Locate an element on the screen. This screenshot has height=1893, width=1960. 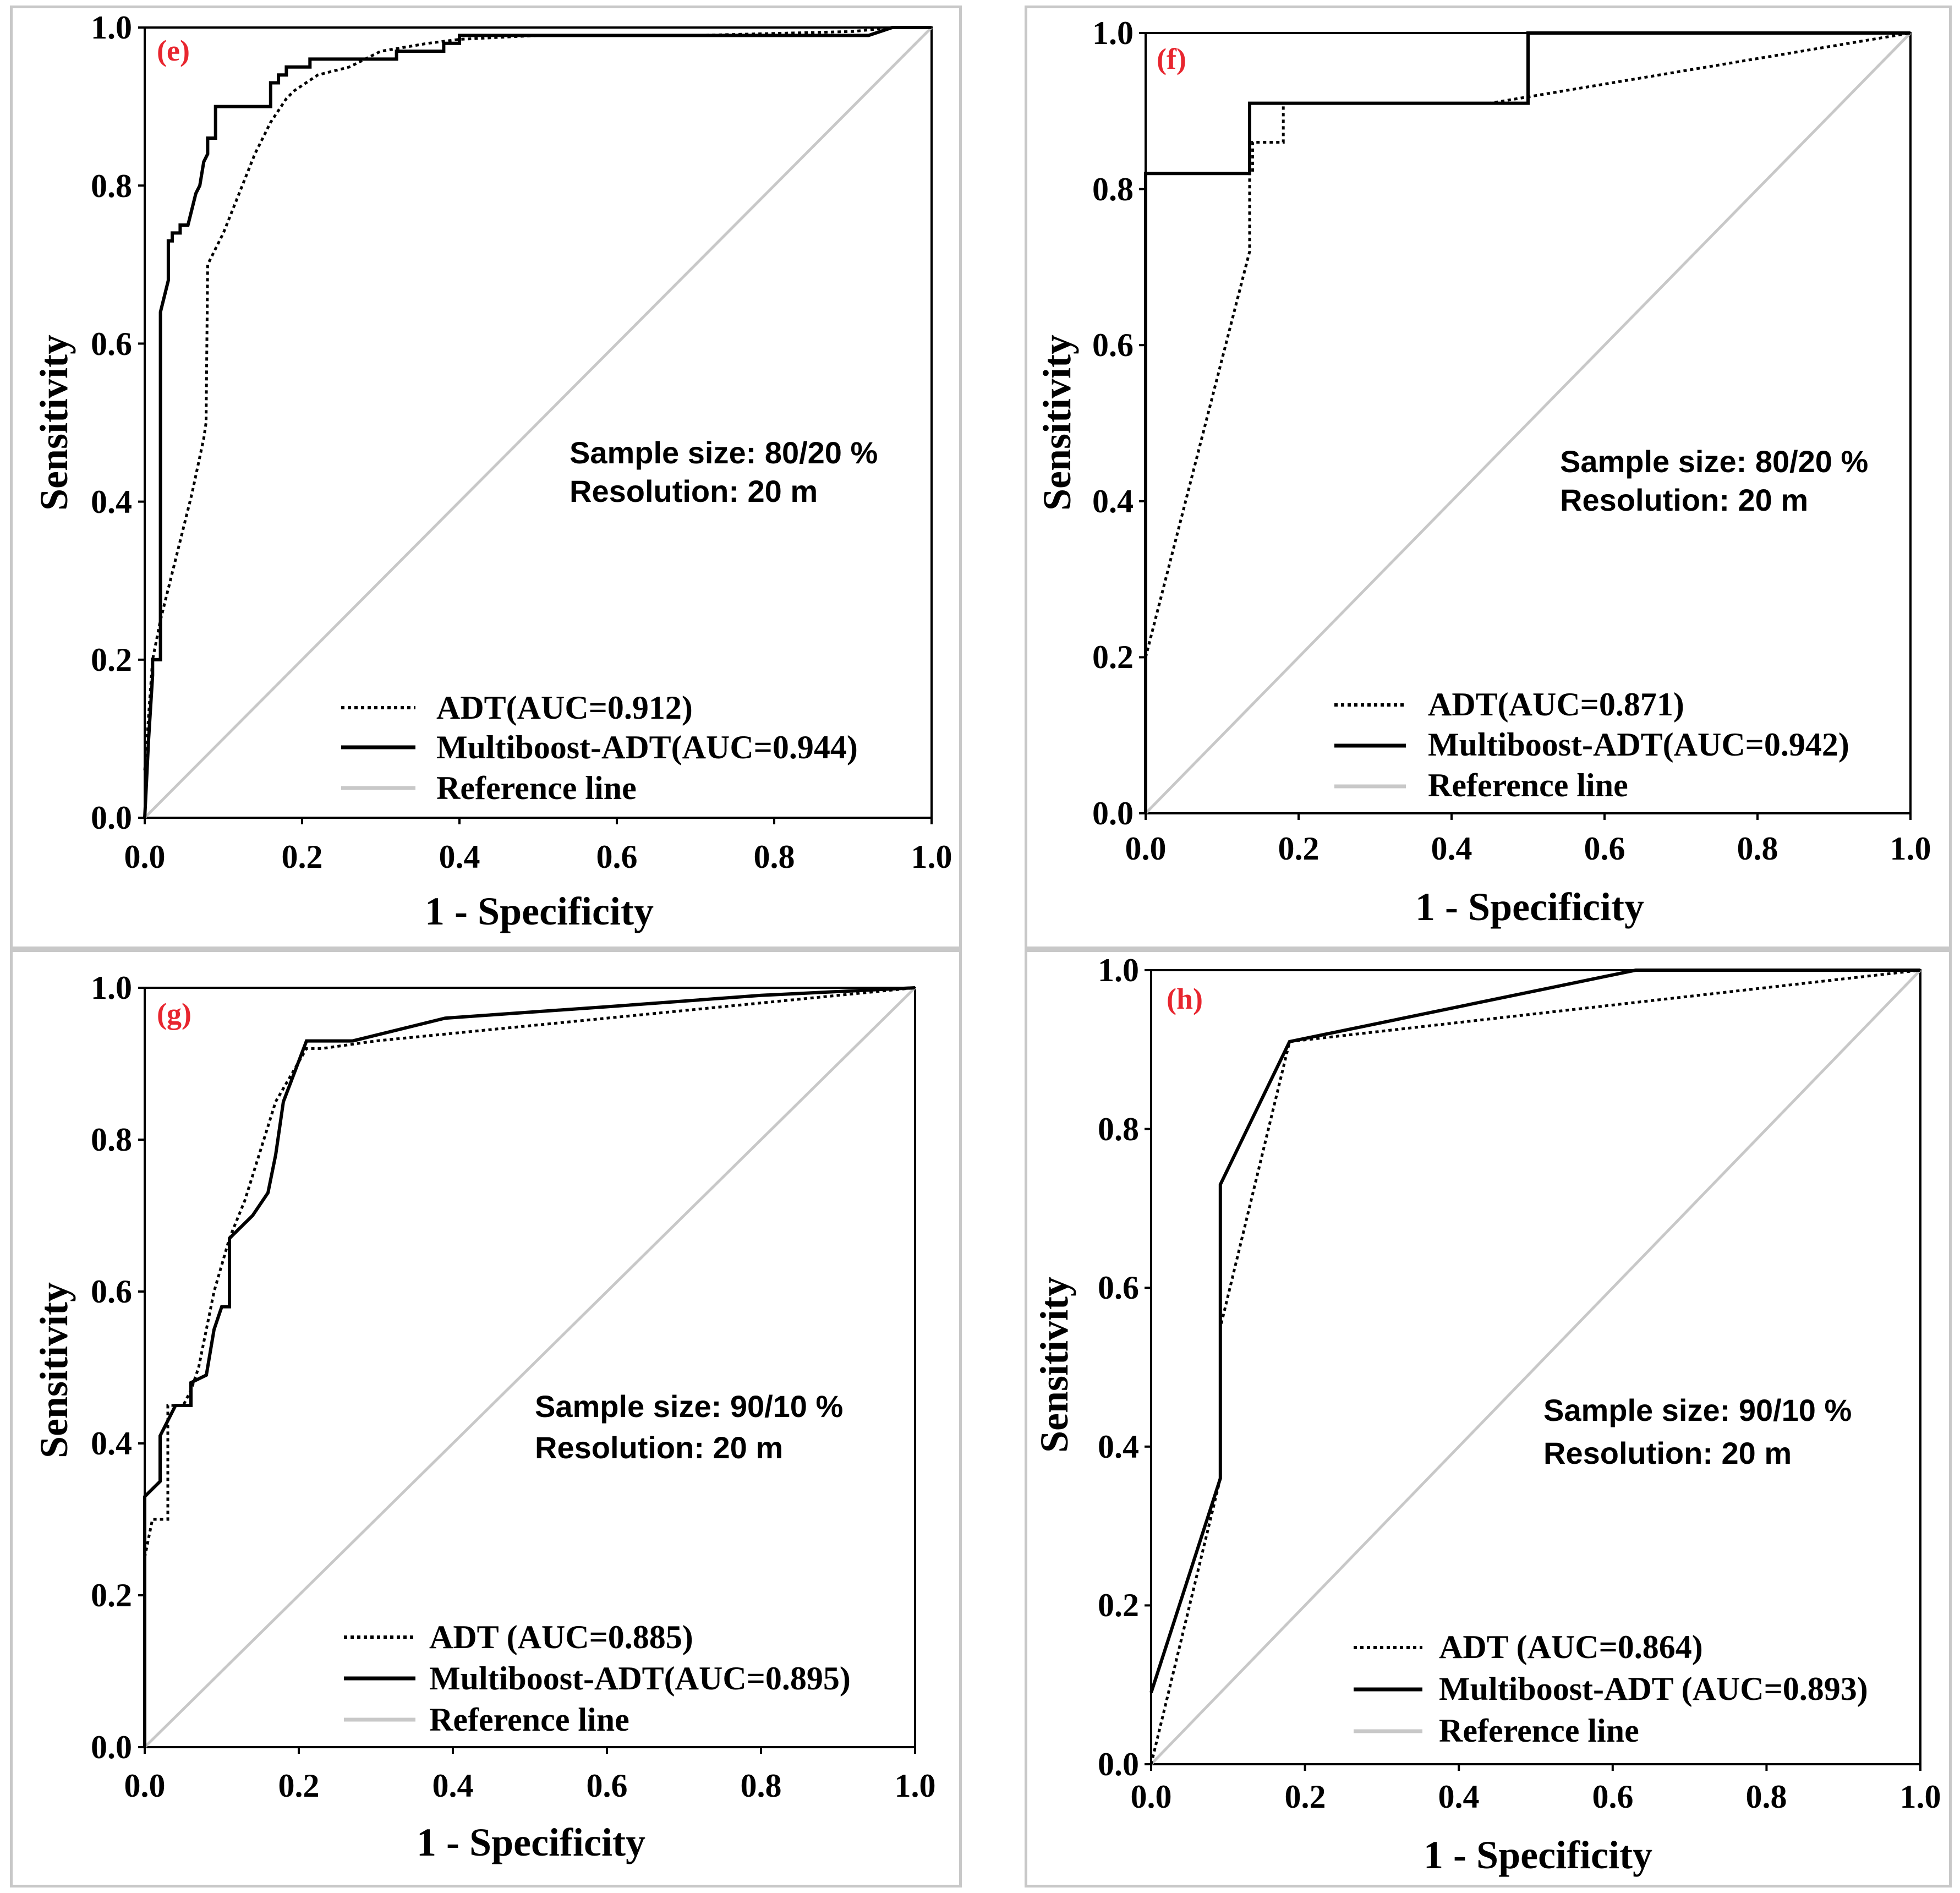
x-axis-title-g: 1 - Specificity is located at coordinates (531, 1842).